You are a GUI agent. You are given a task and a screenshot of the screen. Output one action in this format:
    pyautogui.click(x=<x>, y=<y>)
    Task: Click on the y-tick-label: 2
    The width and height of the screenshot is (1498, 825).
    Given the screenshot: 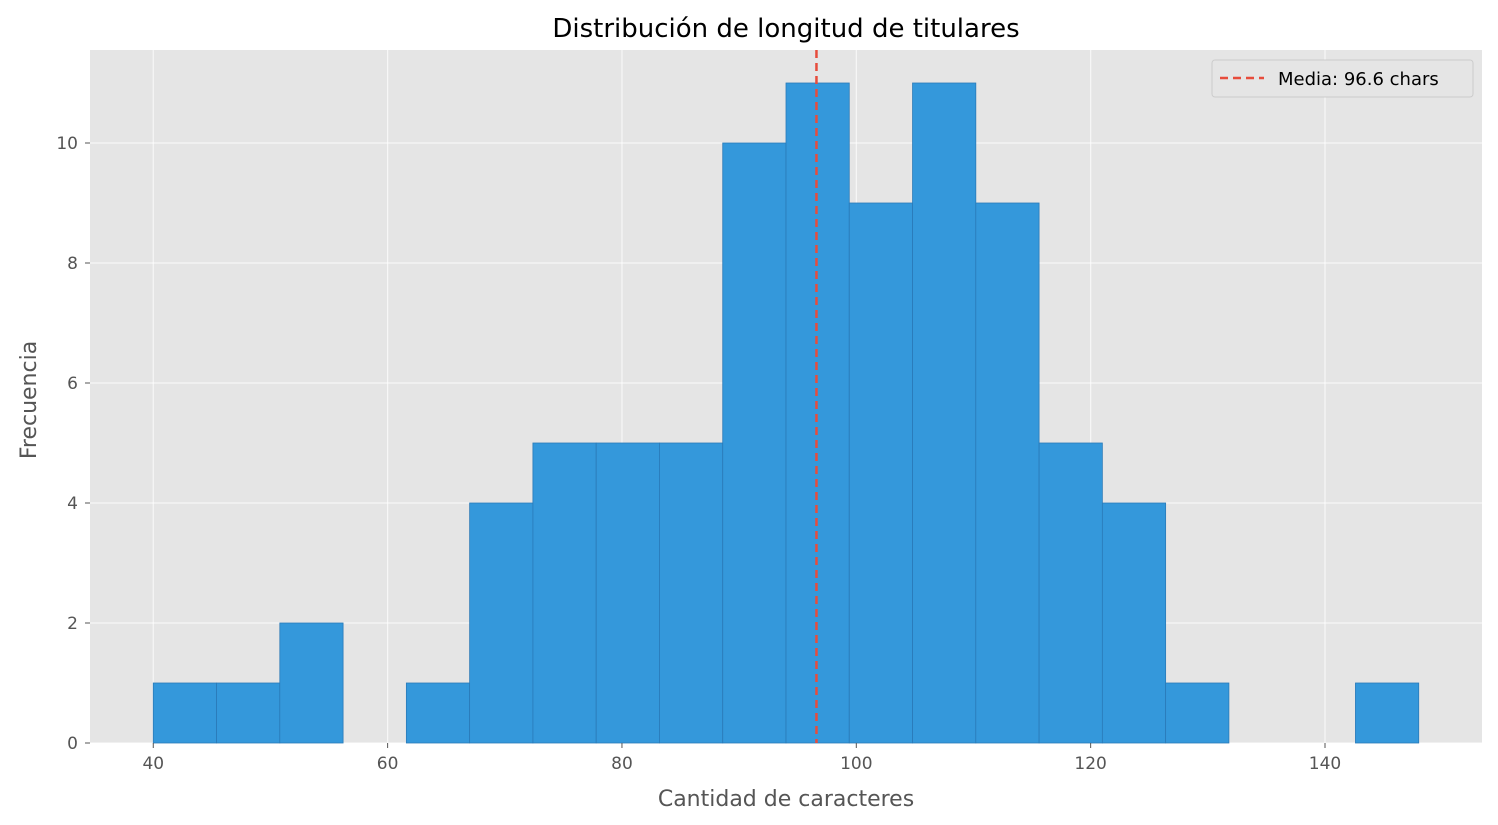 What is the action you would take?
    pyautogui.click(x=72, y=624)
    